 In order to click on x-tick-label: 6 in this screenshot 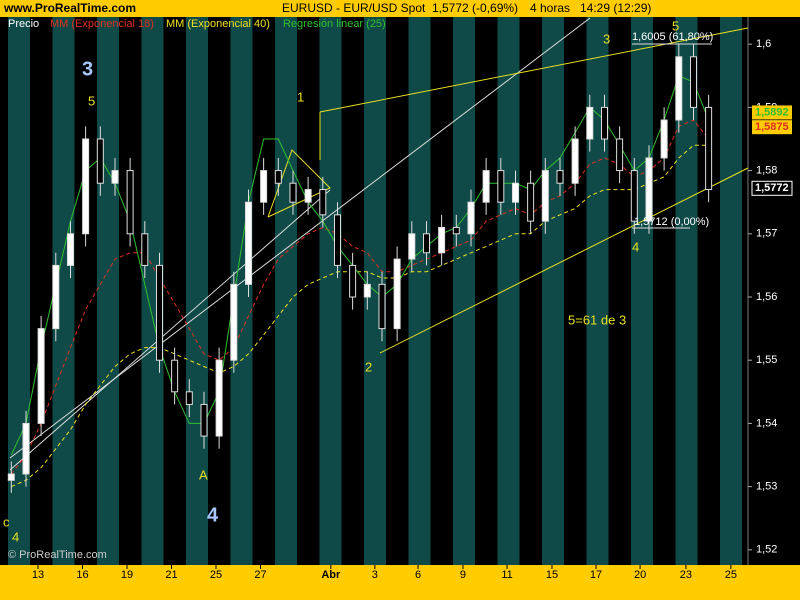, I will do `click(418, 575)`.